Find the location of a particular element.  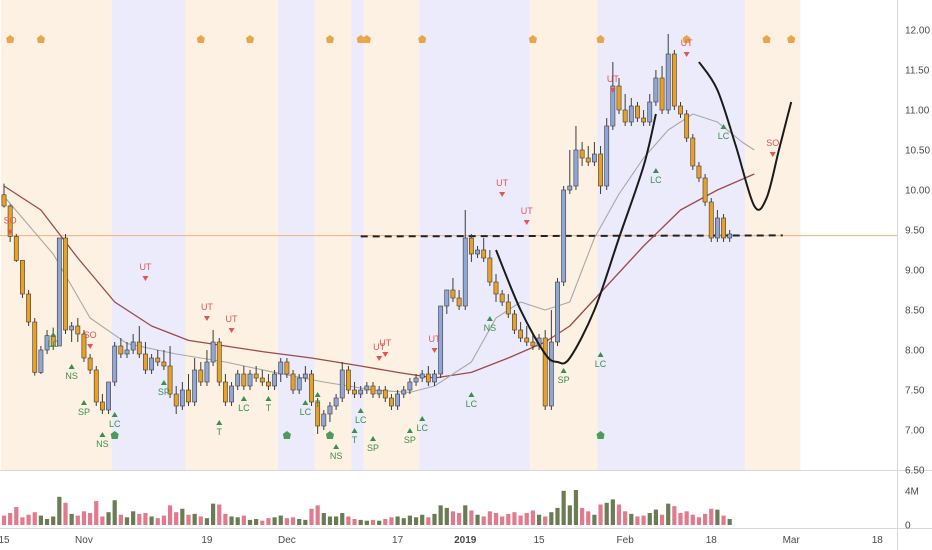

price-tick-label: 11.50 is located at coordinates (917, 71).